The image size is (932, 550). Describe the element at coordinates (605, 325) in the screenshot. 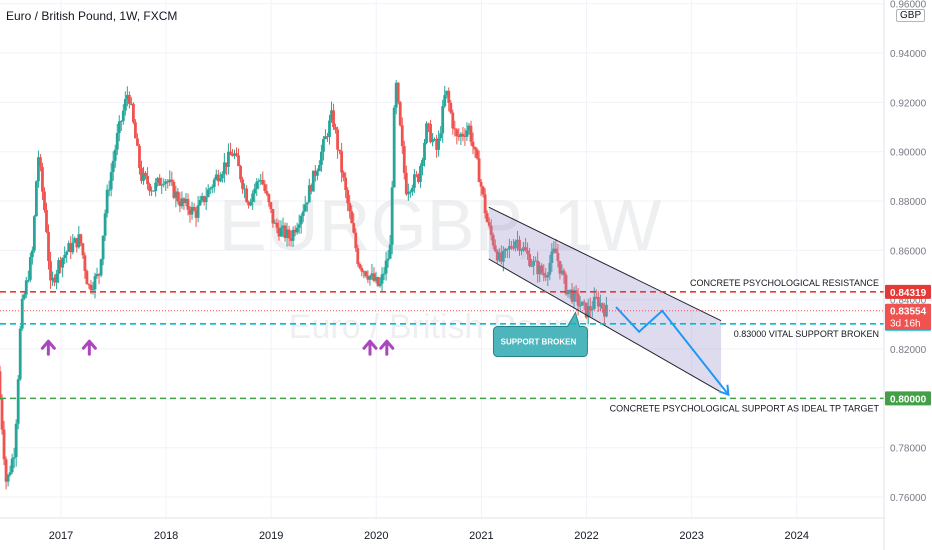

I see `channel-lower-line` at that location.